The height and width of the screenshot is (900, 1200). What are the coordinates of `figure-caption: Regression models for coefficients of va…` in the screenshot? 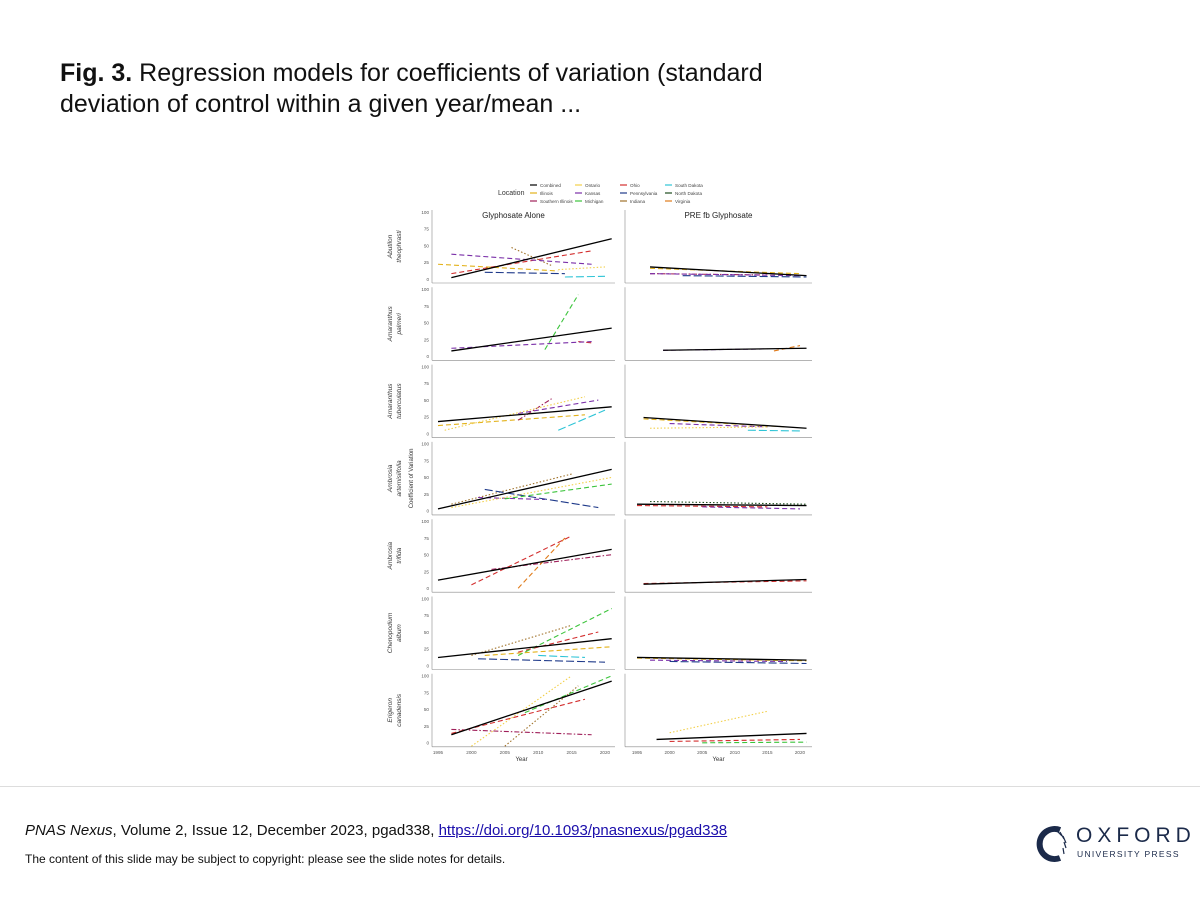 It's located at (411, 88).